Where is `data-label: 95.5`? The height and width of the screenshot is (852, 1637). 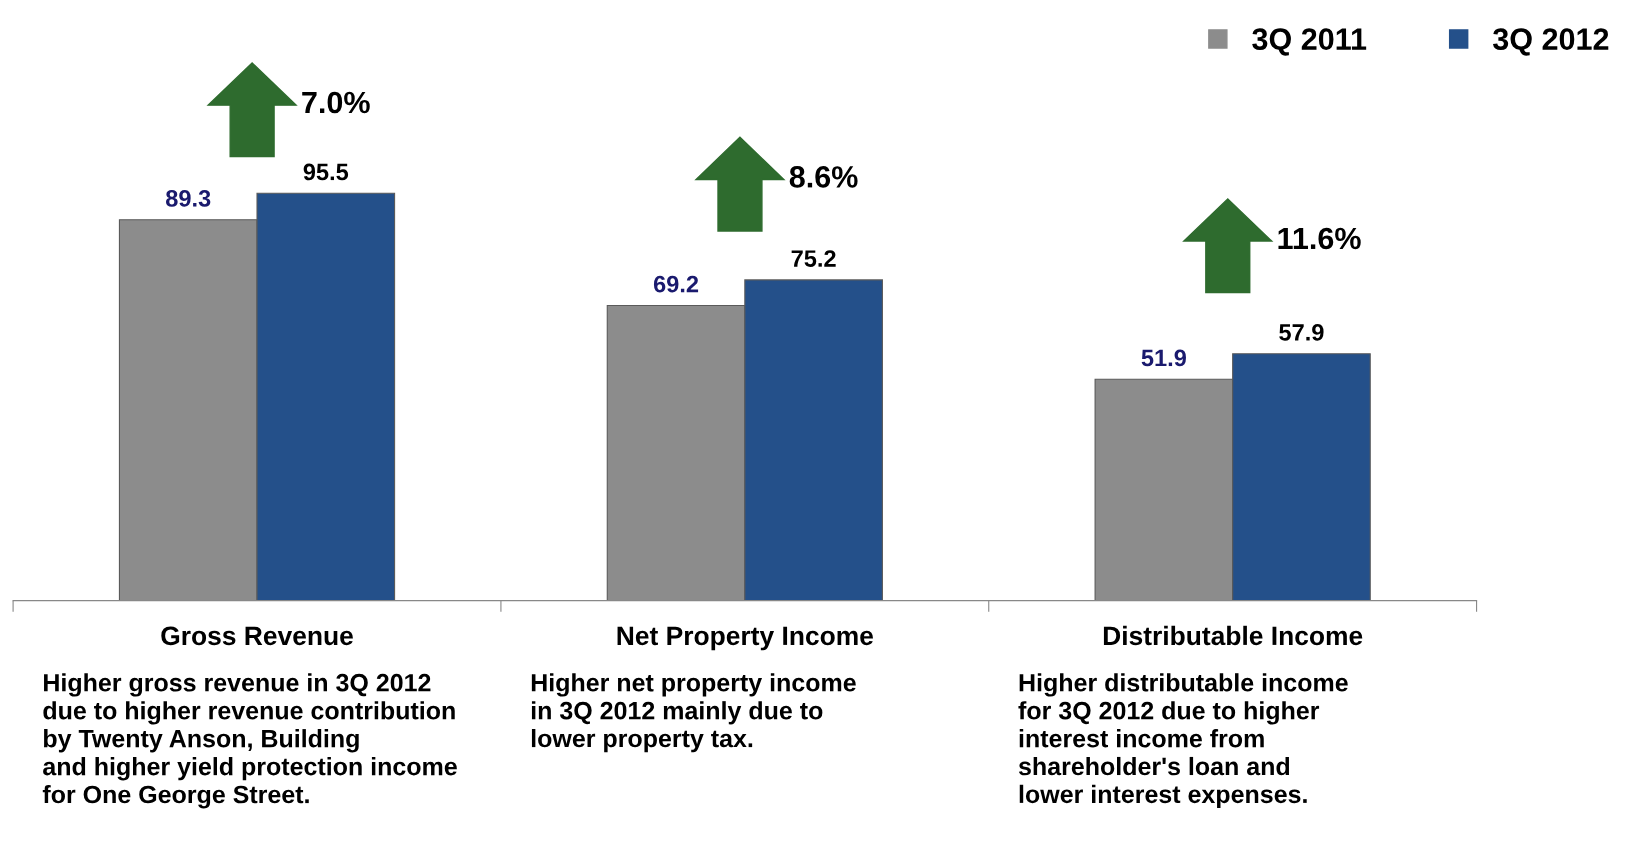
data-label: 95.5 is located at coordinates (326, 172).